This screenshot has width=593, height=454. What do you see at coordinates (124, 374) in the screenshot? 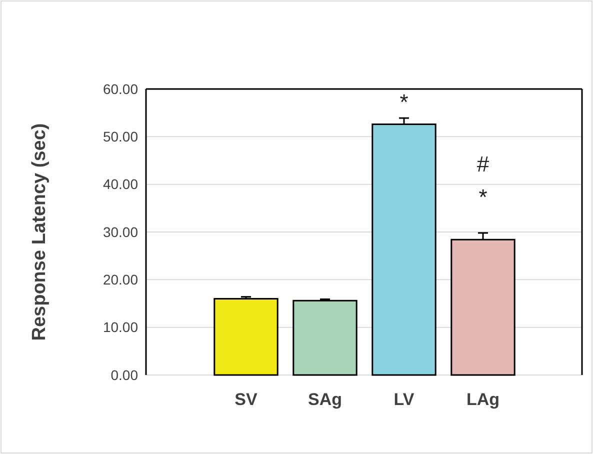
I see `y-tick-label: 0.00` at bounding box center [124, 374].